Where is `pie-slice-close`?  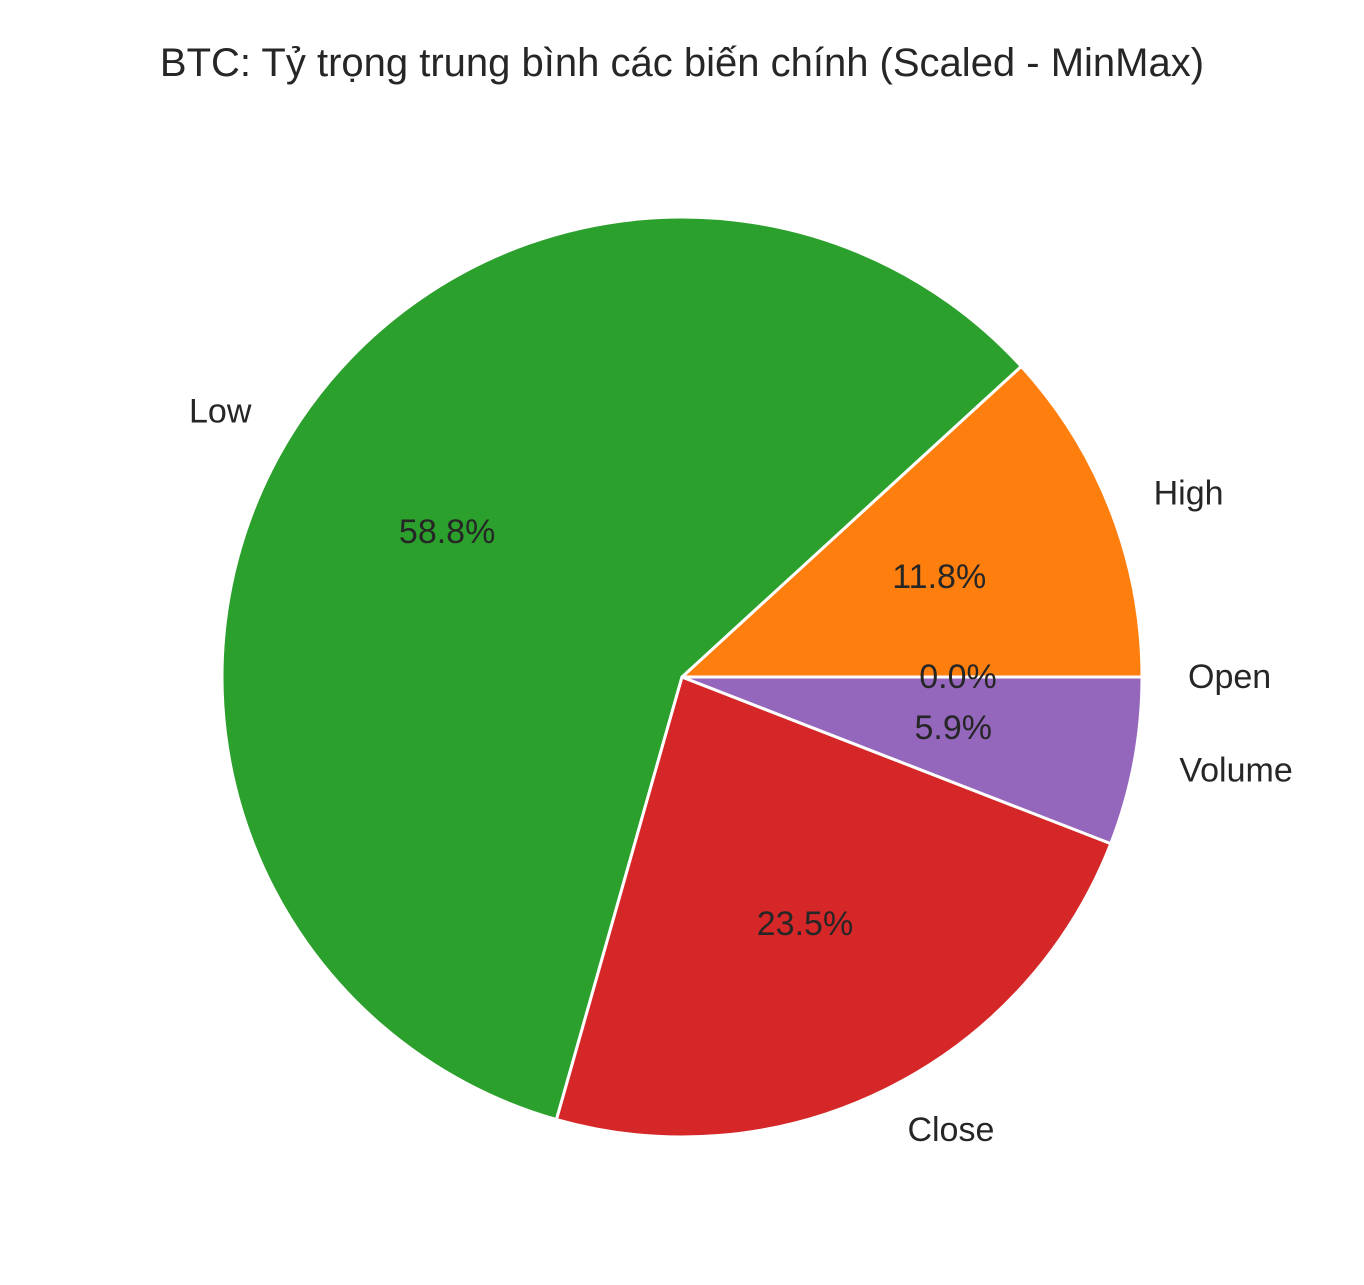 pie-slice-close is located at coordinates (833, 907).